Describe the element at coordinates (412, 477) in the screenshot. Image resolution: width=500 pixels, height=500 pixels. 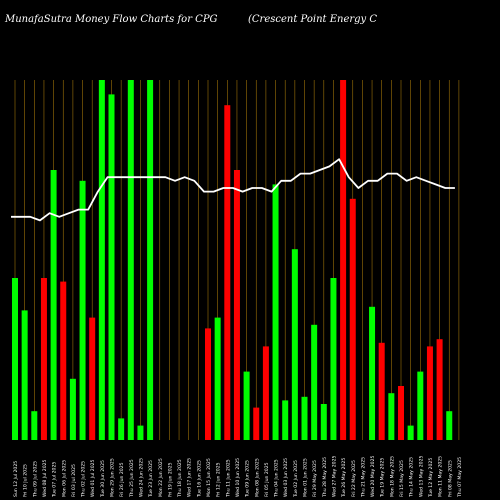
I see `x-tick-label: Thu 14 May 2025` at that location.